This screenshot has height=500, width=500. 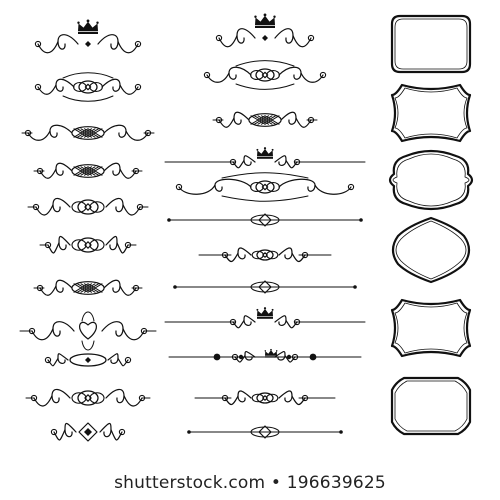 What do you see at coordinates (265, 318) in the screenshot?
I see `middle-ornament-9-crowned-divider` at bounding box center [265, 318].